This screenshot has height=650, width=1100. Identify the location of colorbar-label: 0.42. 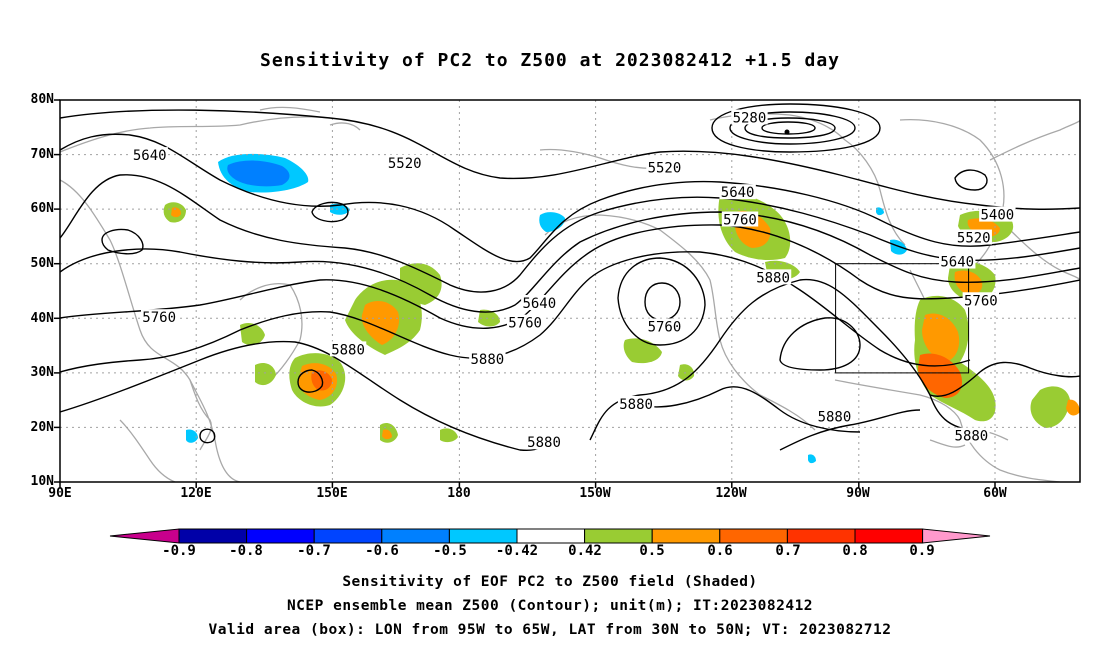
(585, 551).